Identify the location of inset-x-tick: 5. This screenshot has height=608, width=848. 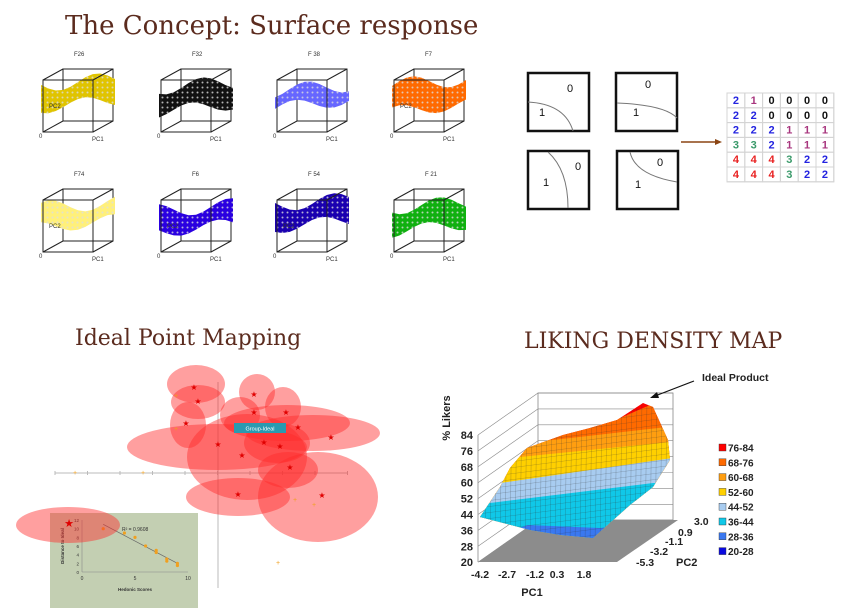
(135, 579).